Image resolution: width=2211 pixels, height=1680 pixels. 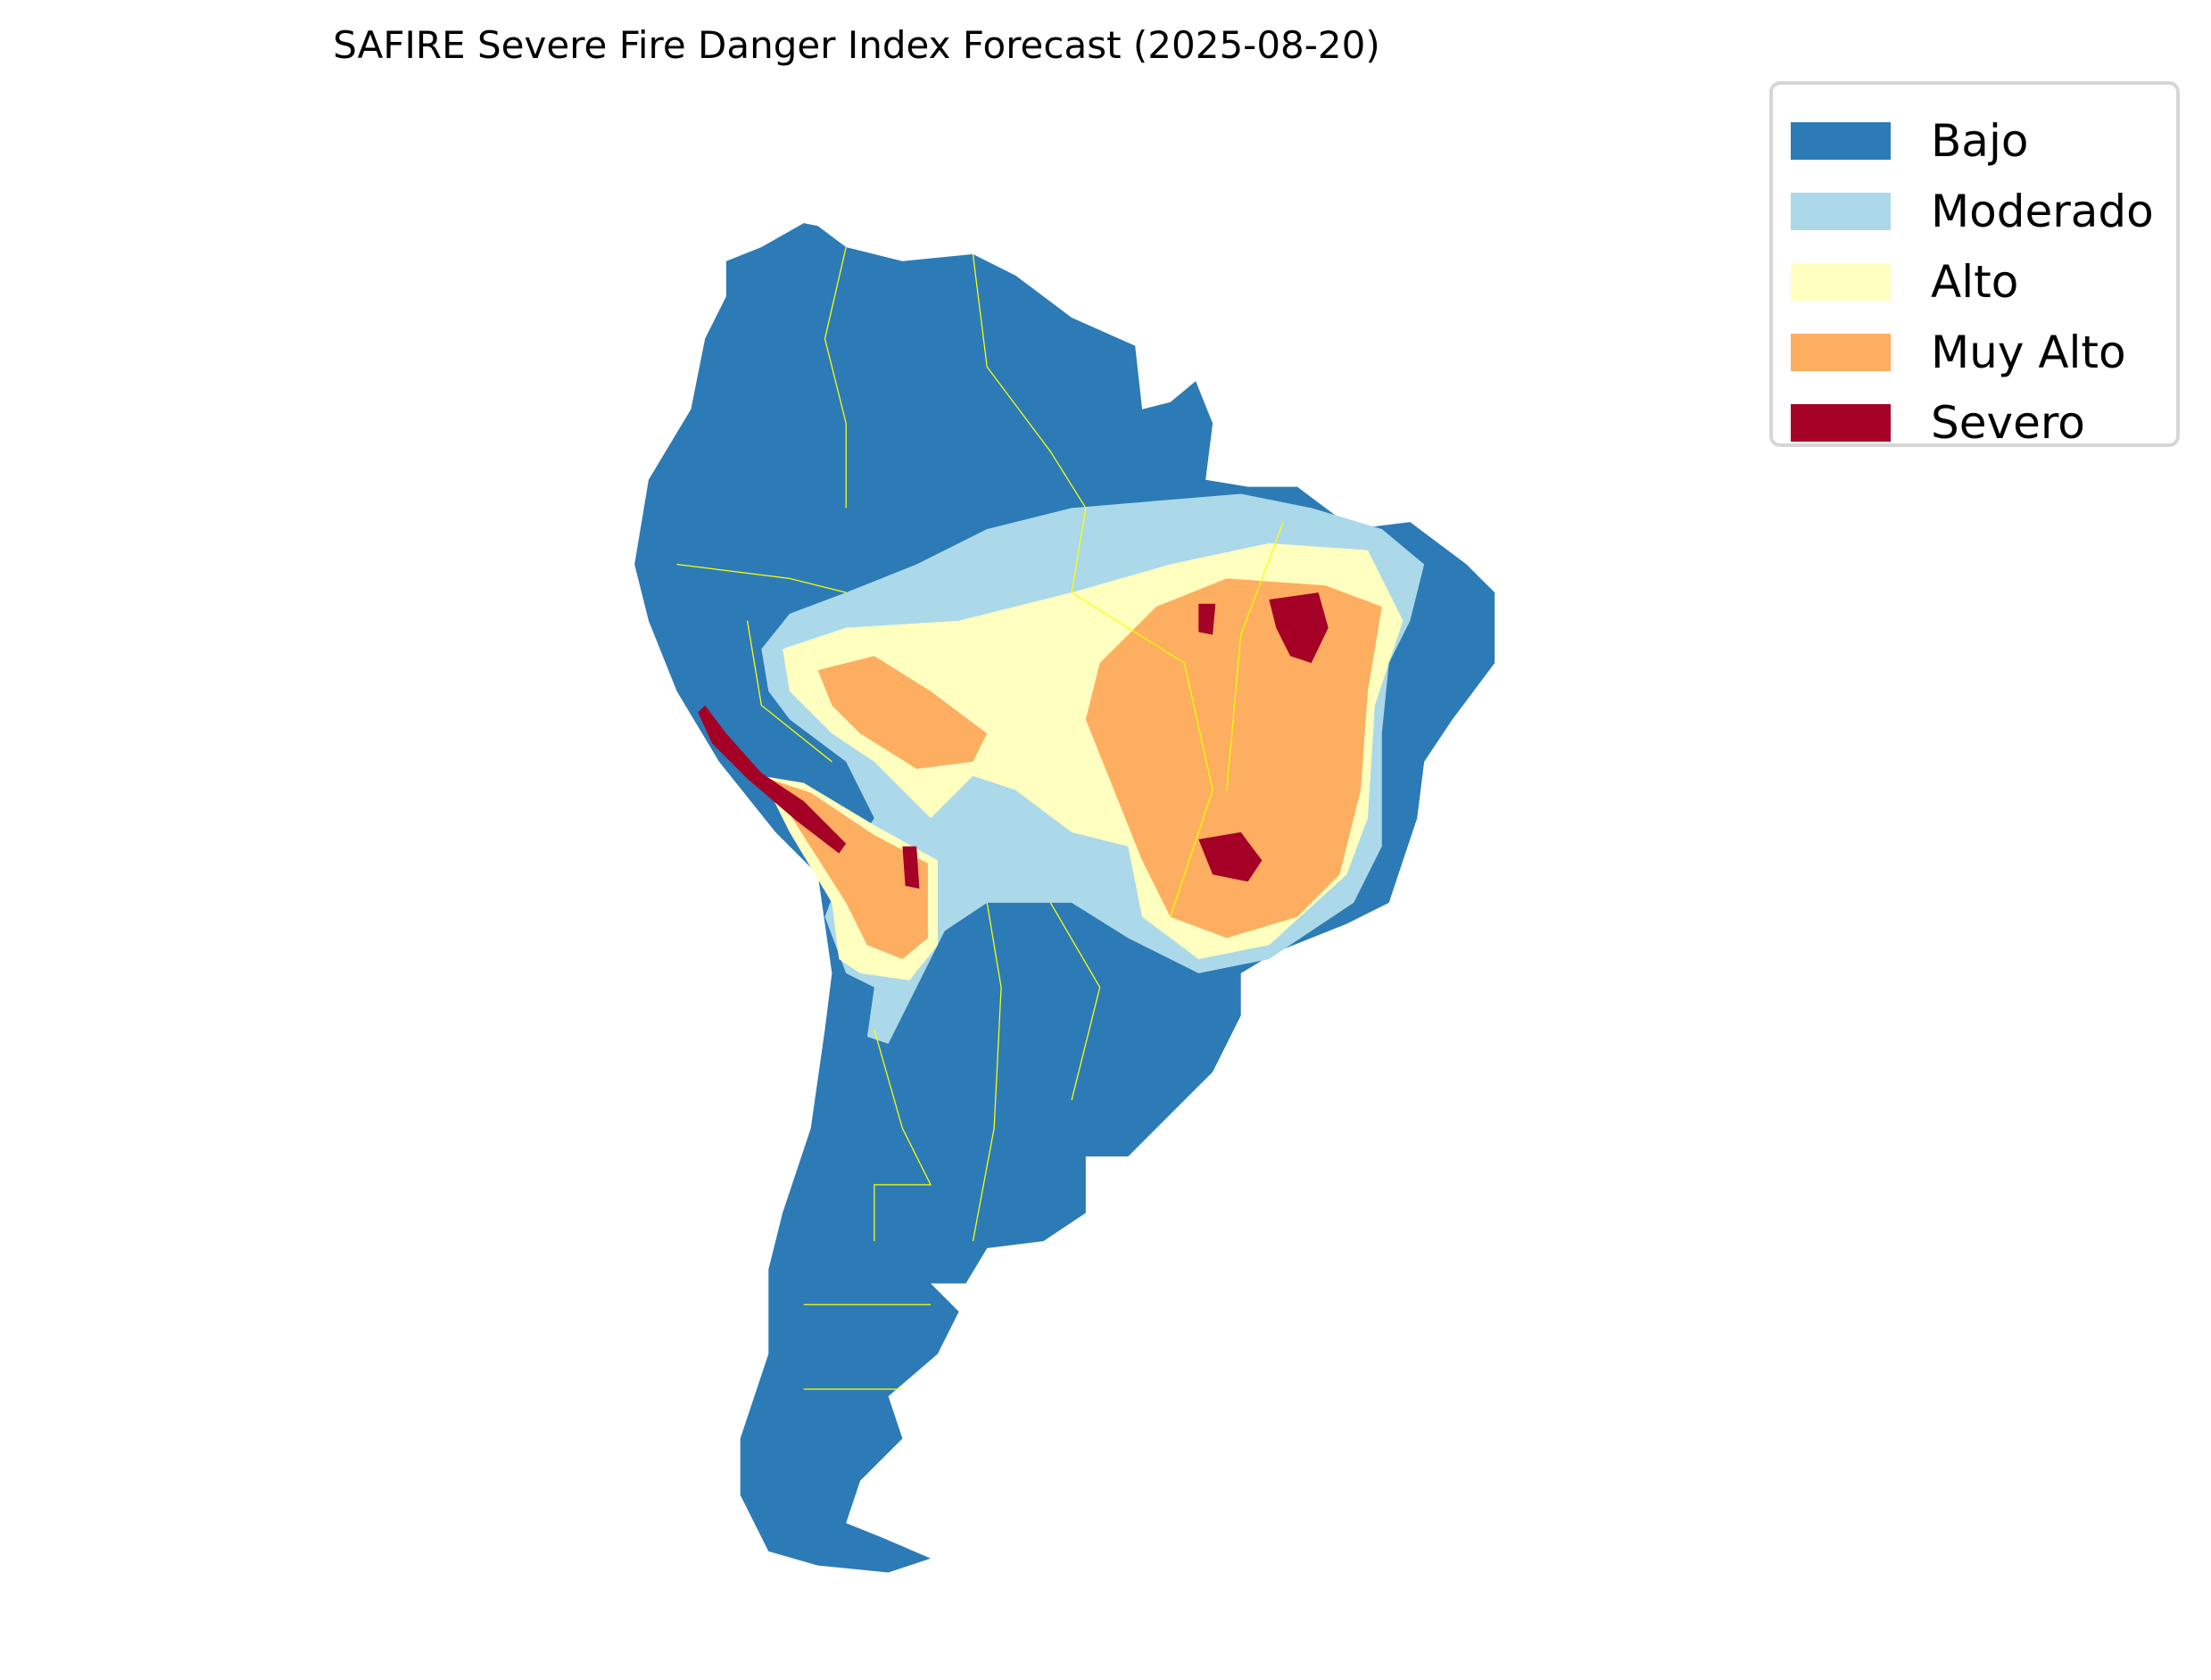 I want to click on legend-swatch-alto, so click(x=1841, y=282).